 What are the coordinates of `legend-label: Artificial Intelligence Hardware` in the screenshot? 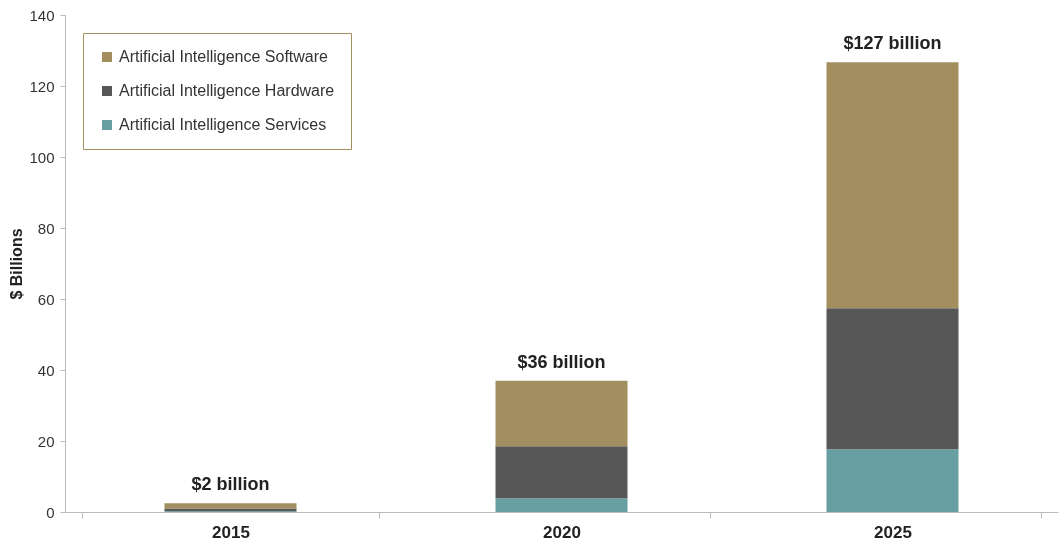 It's located at (227, 90).